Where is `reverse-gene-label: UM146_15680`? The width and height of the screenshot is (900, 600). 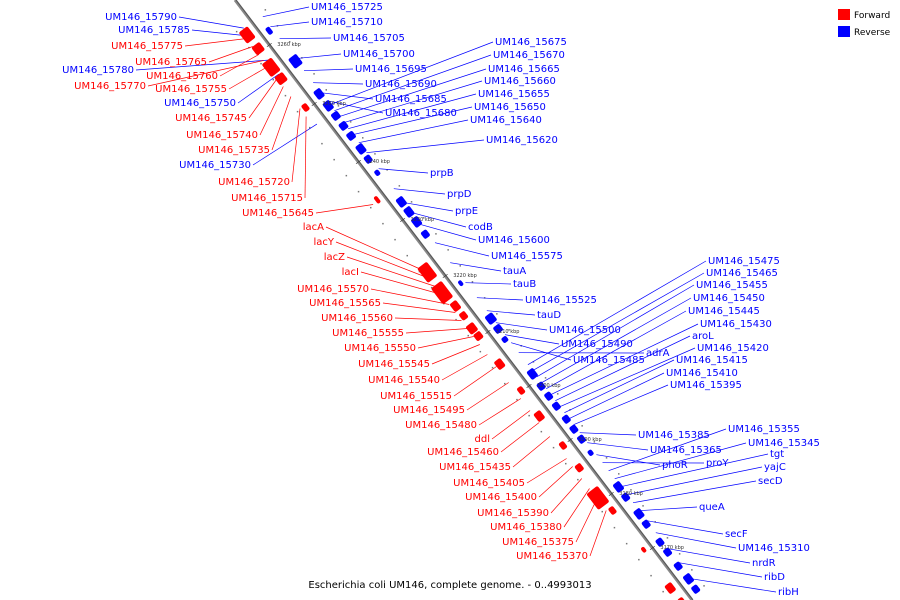 reverse-gene-label: UM146_15680 is located at coordinates (421, 113).